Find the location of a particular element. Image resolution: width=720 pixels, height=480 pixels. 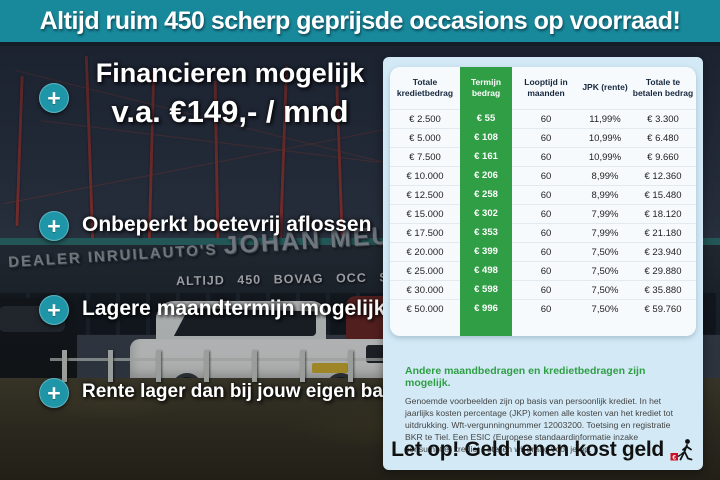

table-row: € 7.500 € 161 60 10,99% € 9.660 is located at coordinates (543, 156).